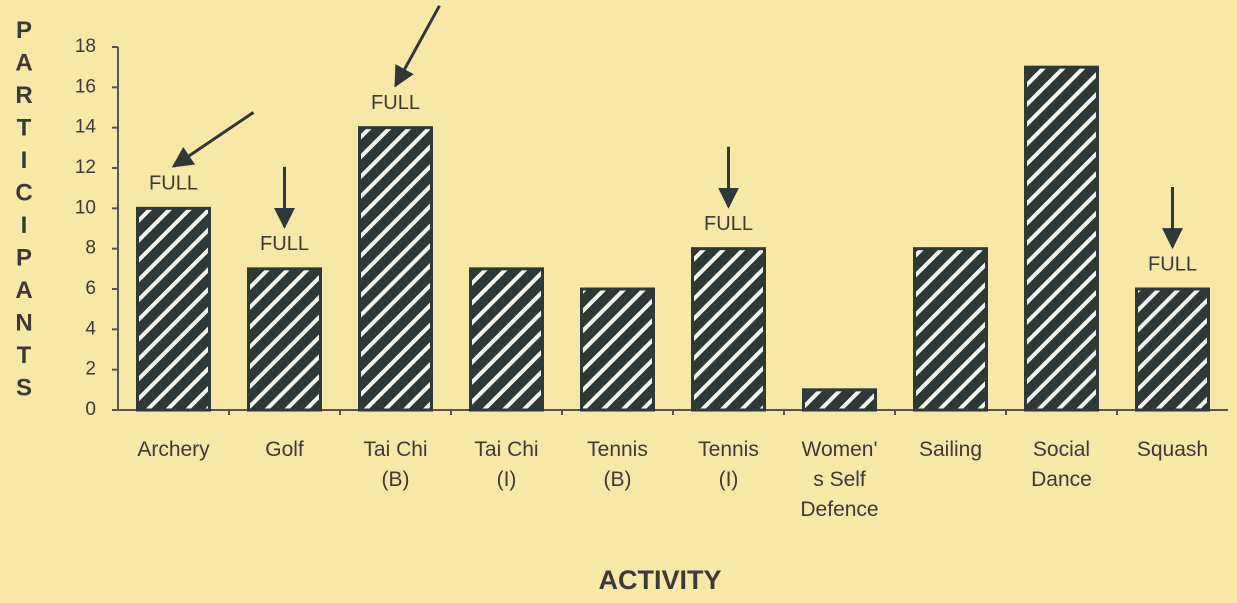 This screenshot has width=1237, height=603. What do you see at coordinates (1172, 449) in the screenshot?
I see `x-tick-label: Squash` at bounding box center [1172, 449].